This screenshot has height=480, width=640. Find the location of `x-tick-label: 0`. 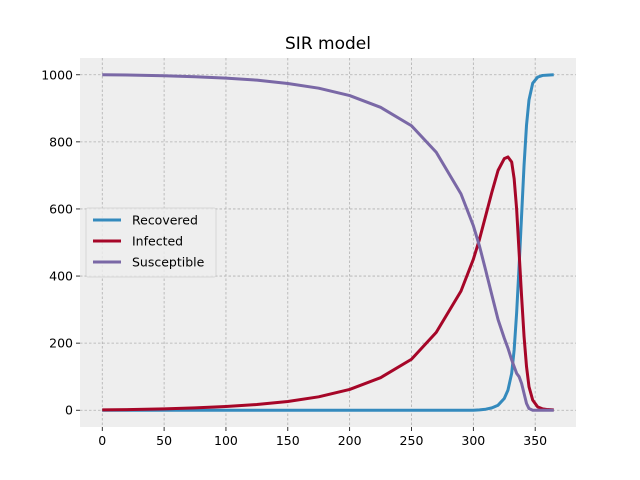

x-tick-label: 0 is located at coordinates (102, 440).